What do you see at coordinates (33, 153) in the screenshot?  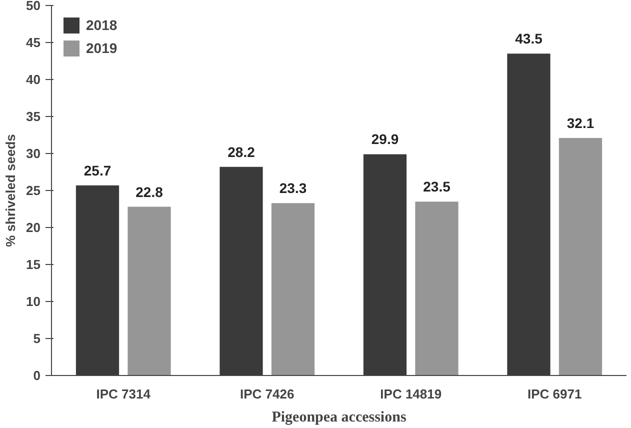 I see `y-tick-label: 30` at bounding box center [33, 153].